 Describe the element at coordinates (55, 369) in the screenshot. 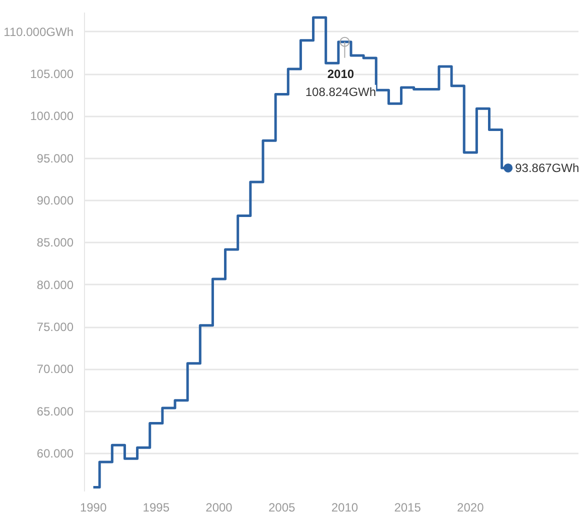

I see `y-tick-label: 70.000` at that location.